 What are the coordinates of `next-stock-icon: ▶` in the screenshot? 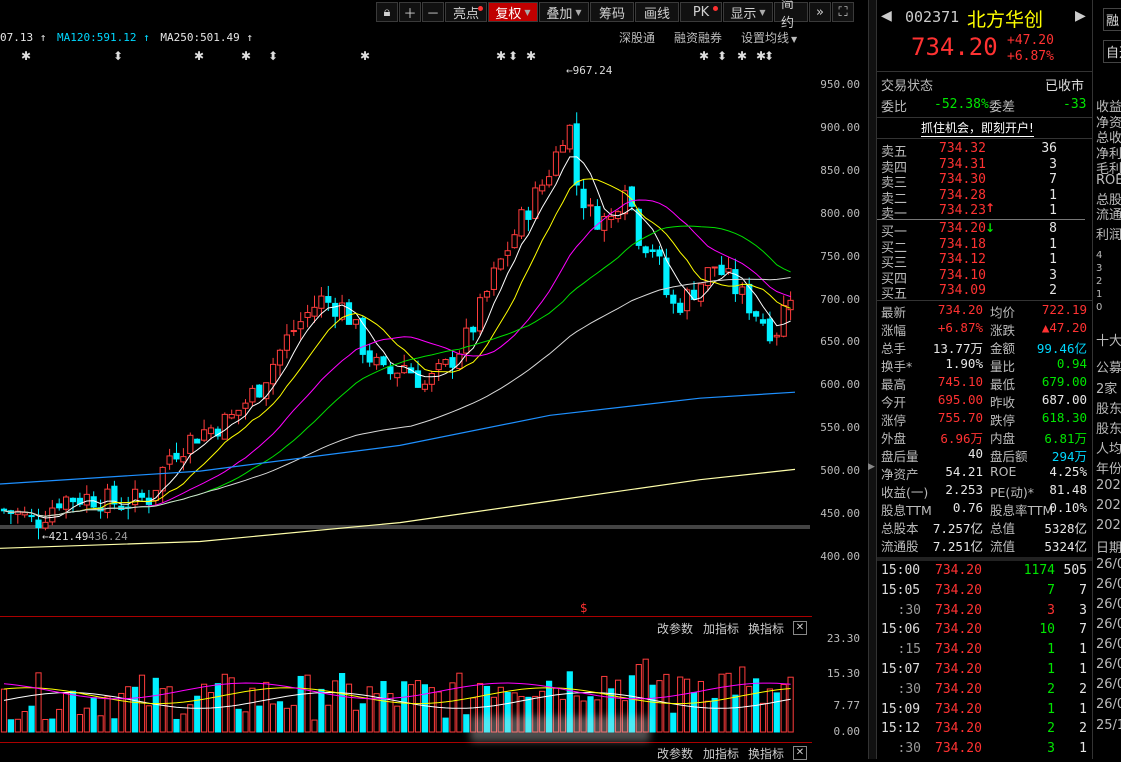 It's located at (1080, 16).